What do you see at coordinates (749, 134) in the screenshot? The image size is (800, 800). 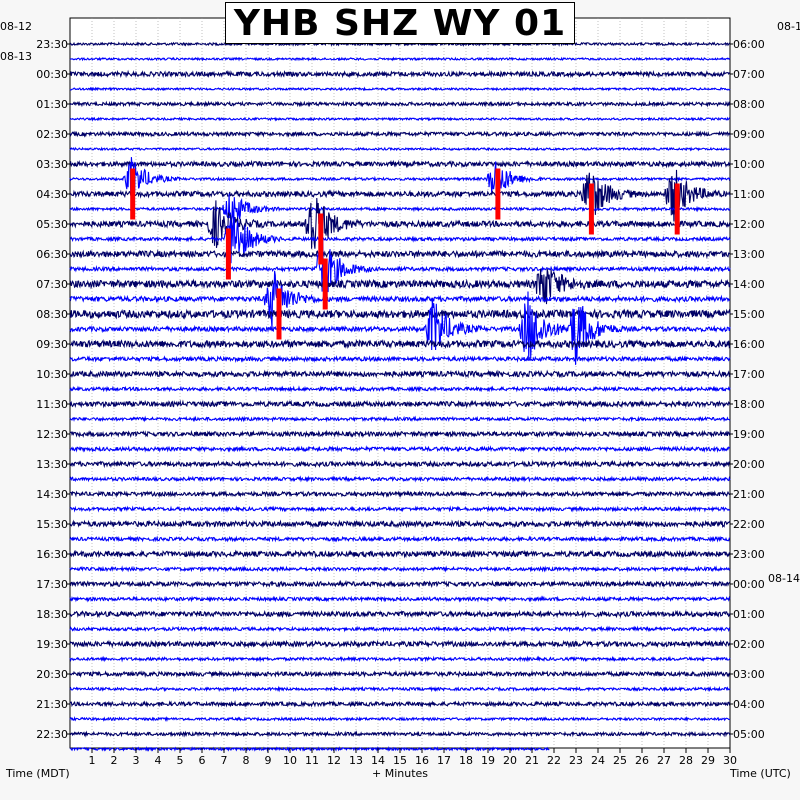 I see `y-tick-label-right: 09:00` at bounding box center [749, 134].